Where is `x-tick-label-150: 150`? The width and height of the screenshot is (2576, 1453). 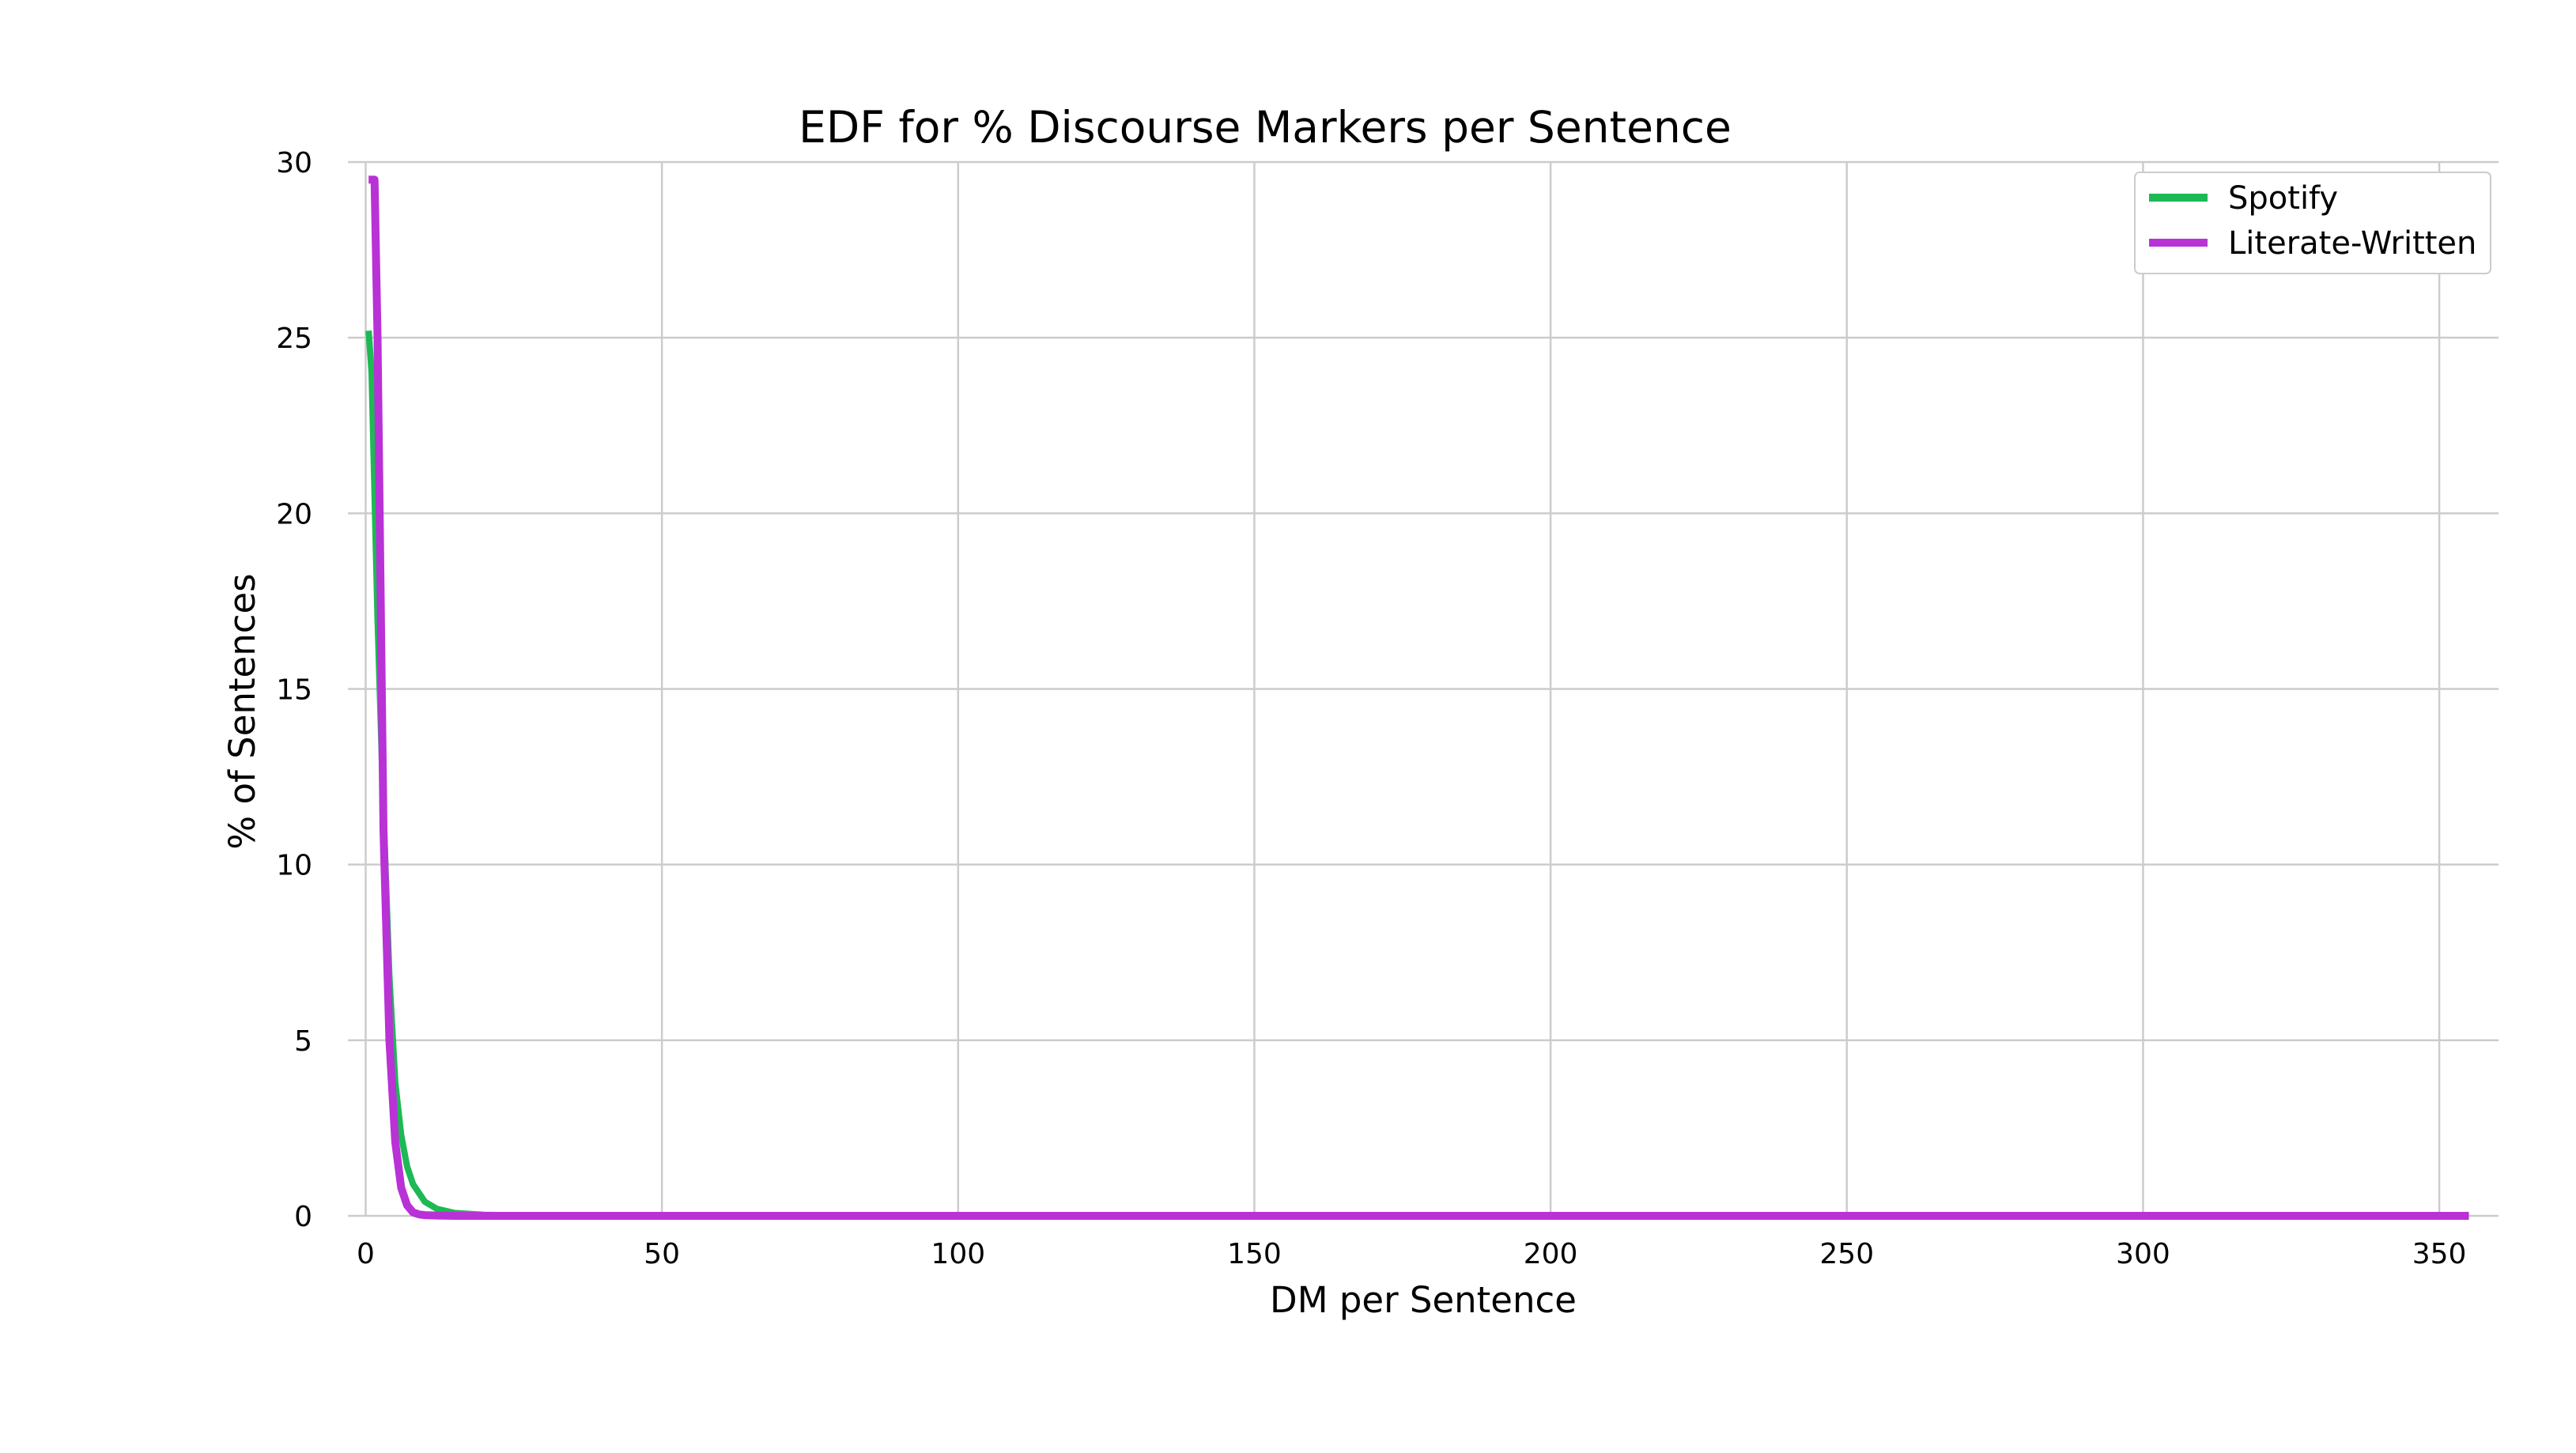 x-tick-label-150: 150 is located at coordinates (1254, 1254).